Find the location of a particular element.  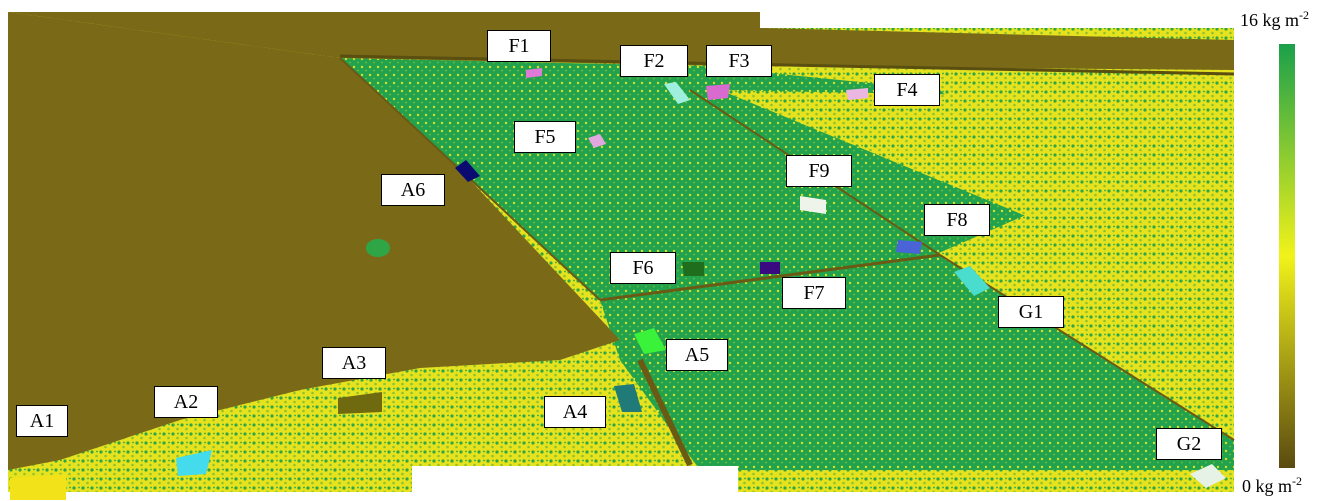

label-F7: F7 is located at coordinates (814, 293).